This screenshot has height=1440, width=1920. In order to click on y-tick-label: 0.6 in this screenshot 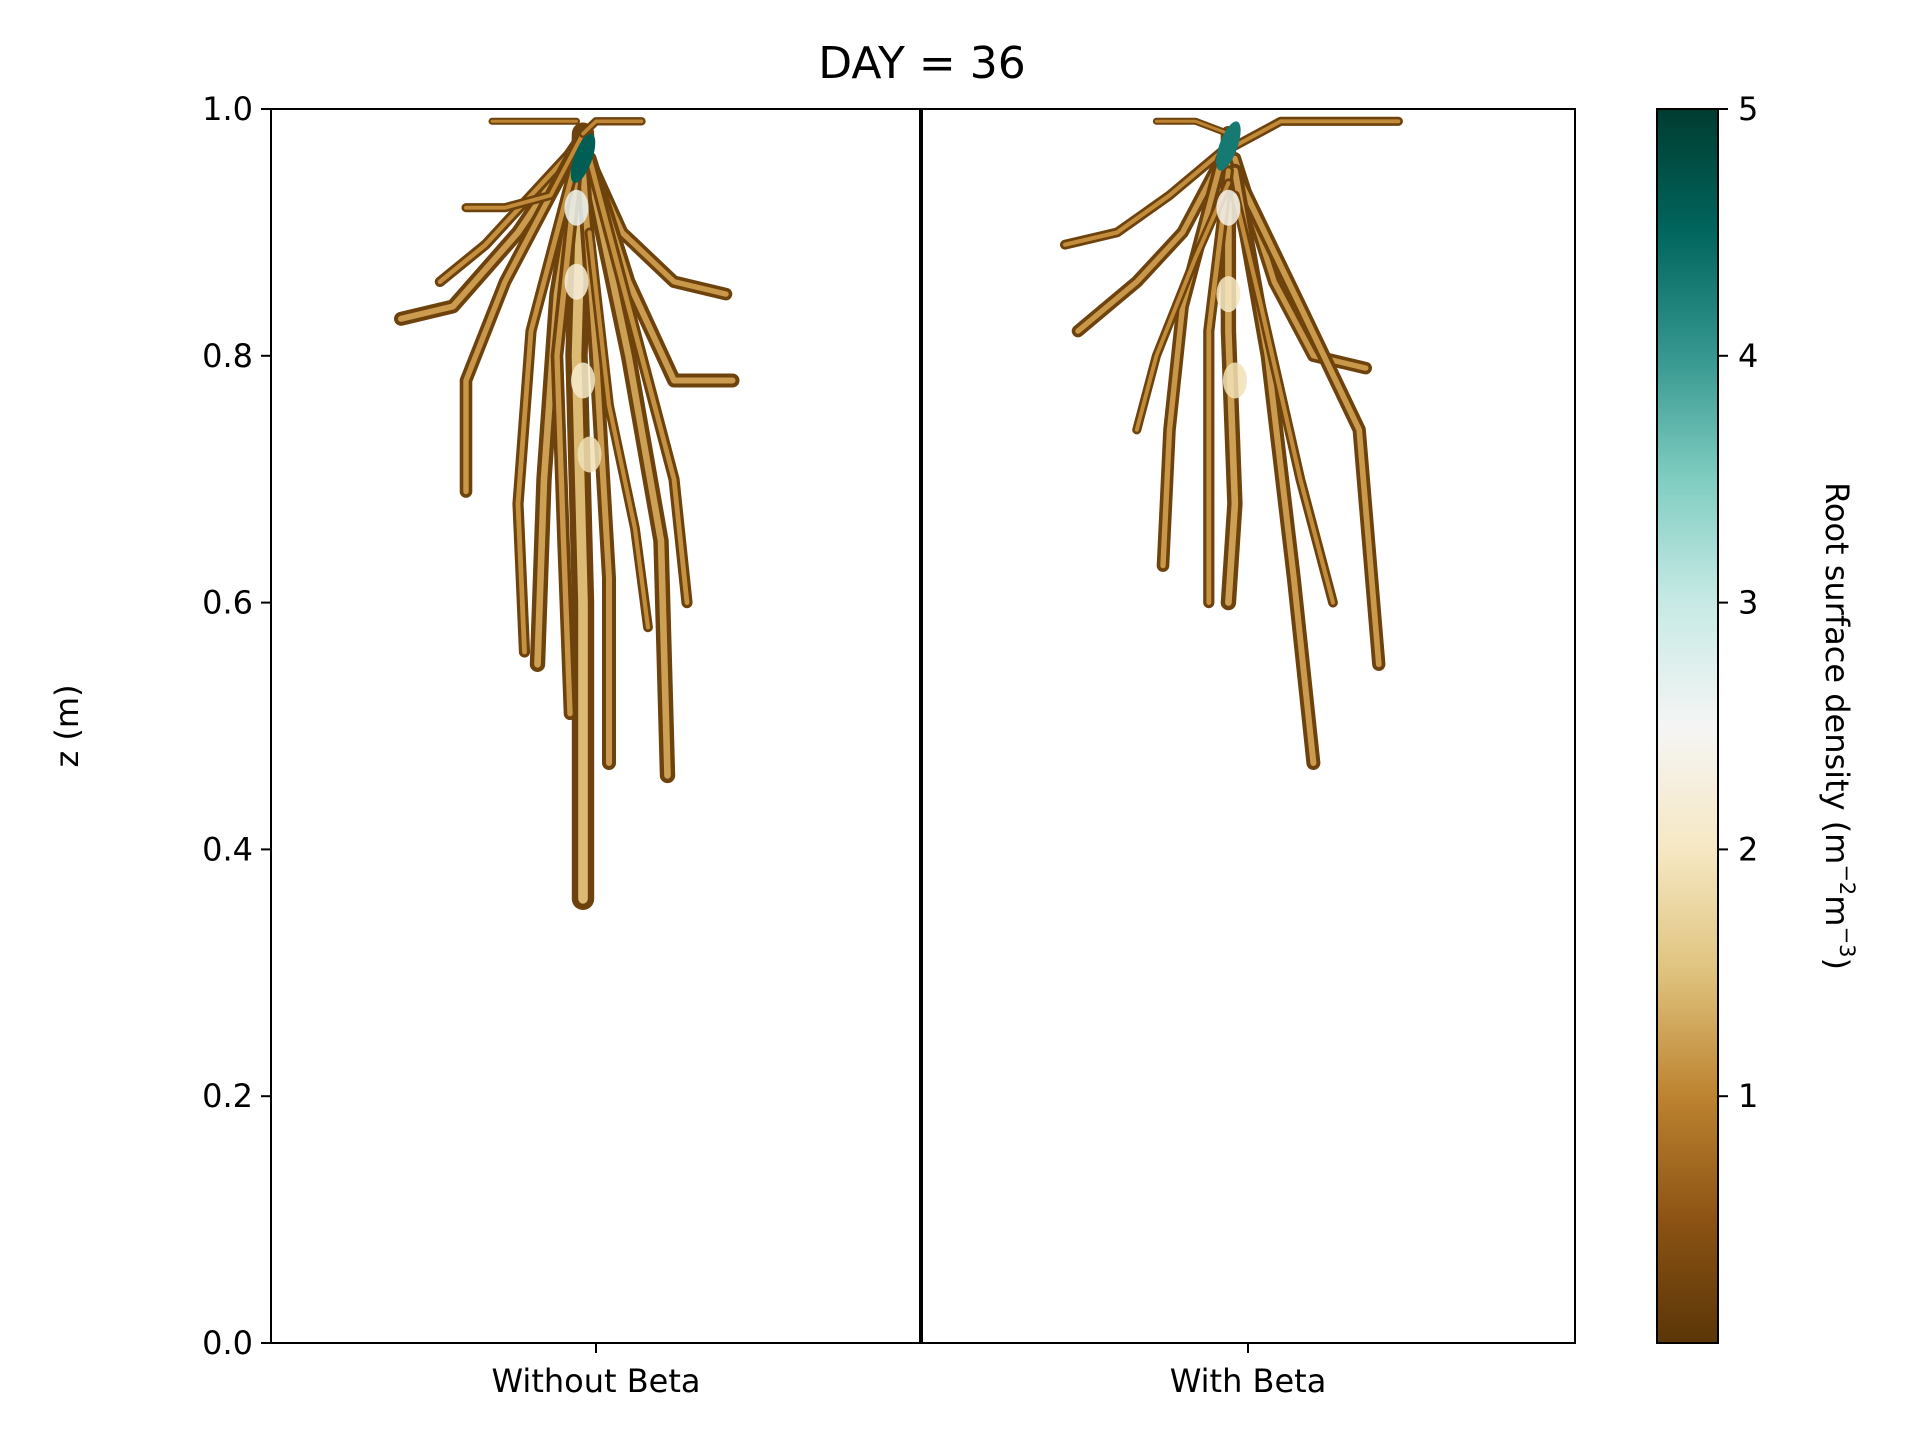, I will do `click(227, 603)`.